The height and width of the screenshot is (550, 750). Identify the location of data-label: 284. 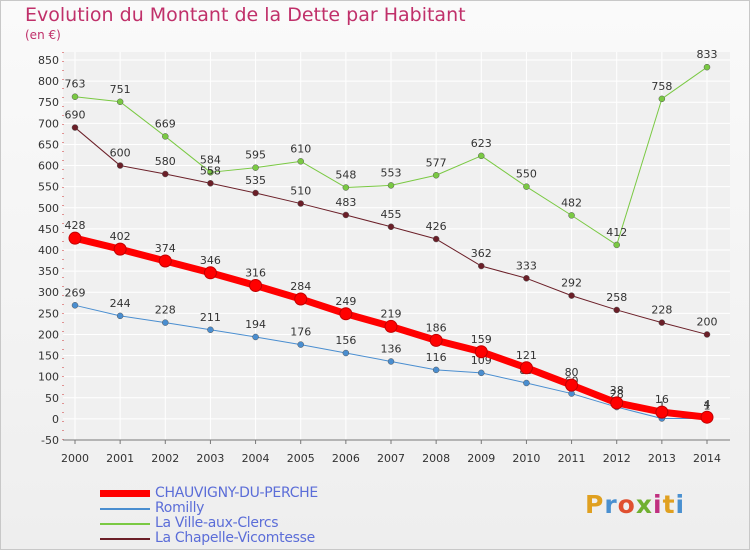
(300, 286).